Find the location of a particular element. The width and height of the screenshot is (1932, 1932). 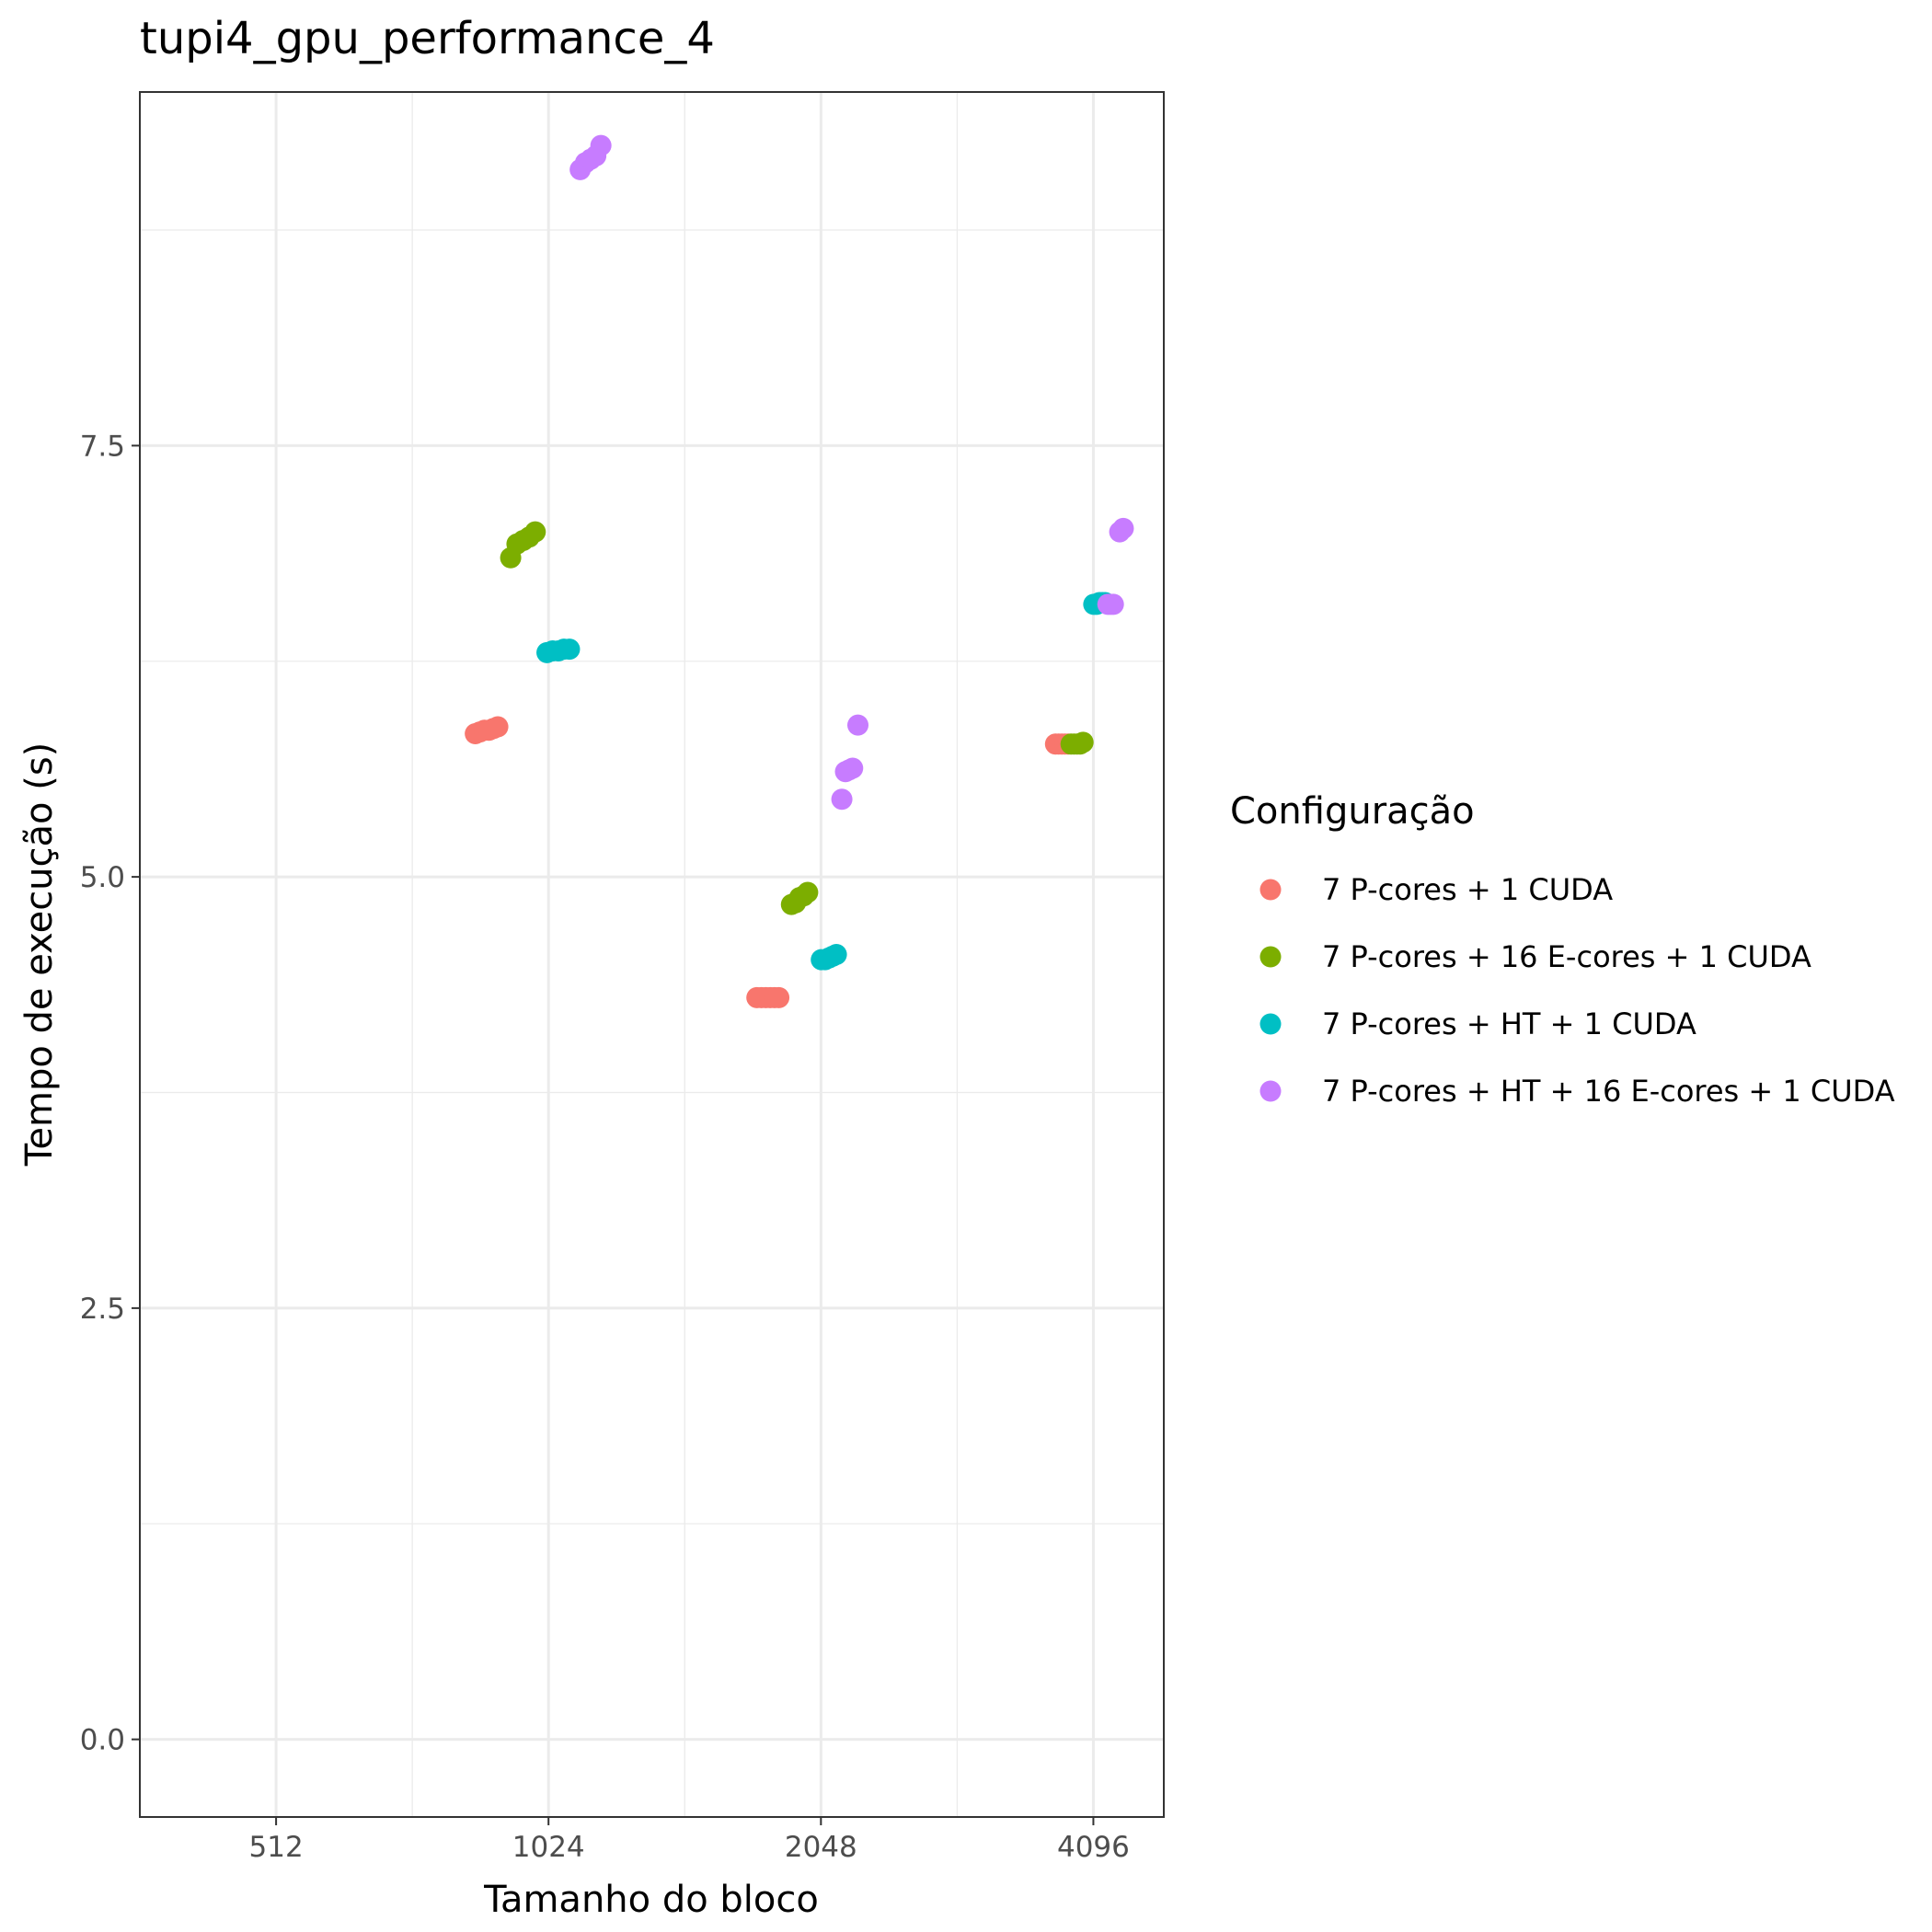

y-tick-label: 2.5 is located at coordinates (102, 1309).